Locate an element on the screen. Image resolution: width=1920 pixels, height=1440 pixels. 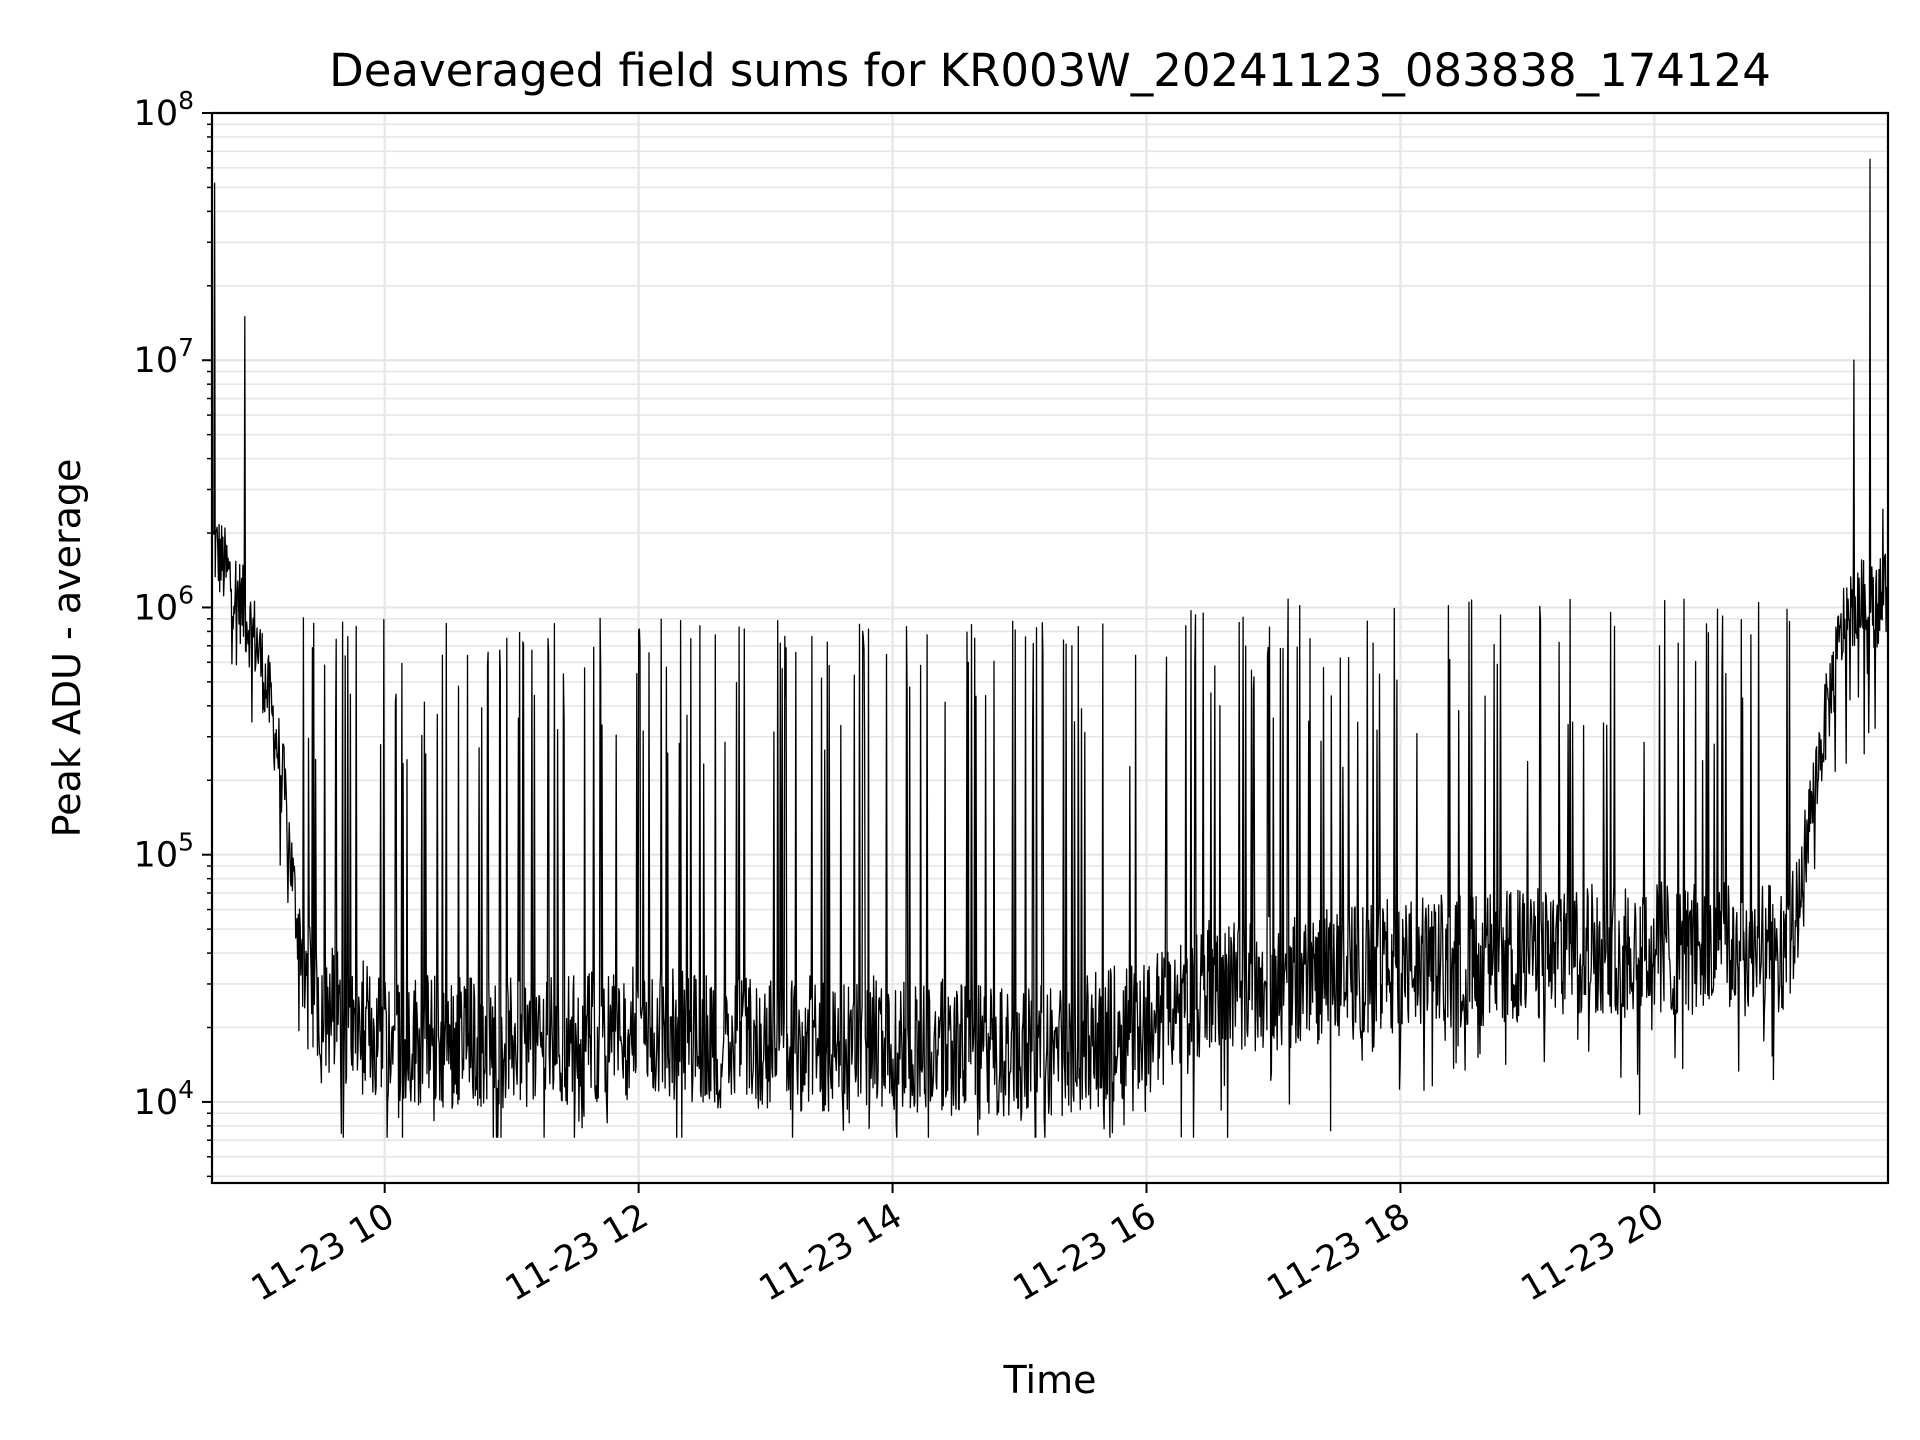
y-tick-label: 10⁵ is located at coordinates (164, 852).